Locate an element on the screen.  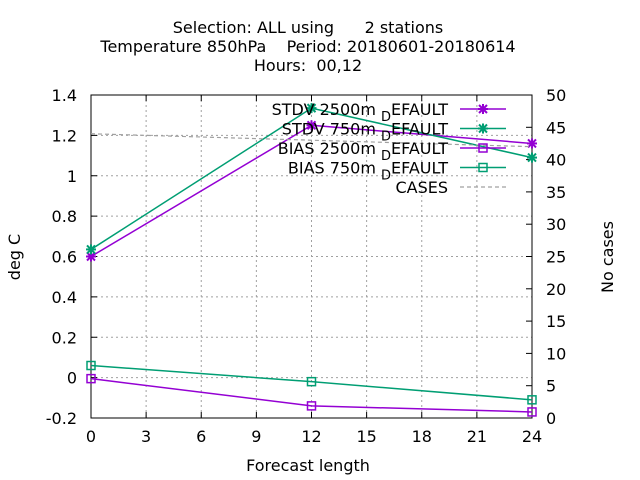
y2-tick-label: 20 is located at coordinates (556, 289).